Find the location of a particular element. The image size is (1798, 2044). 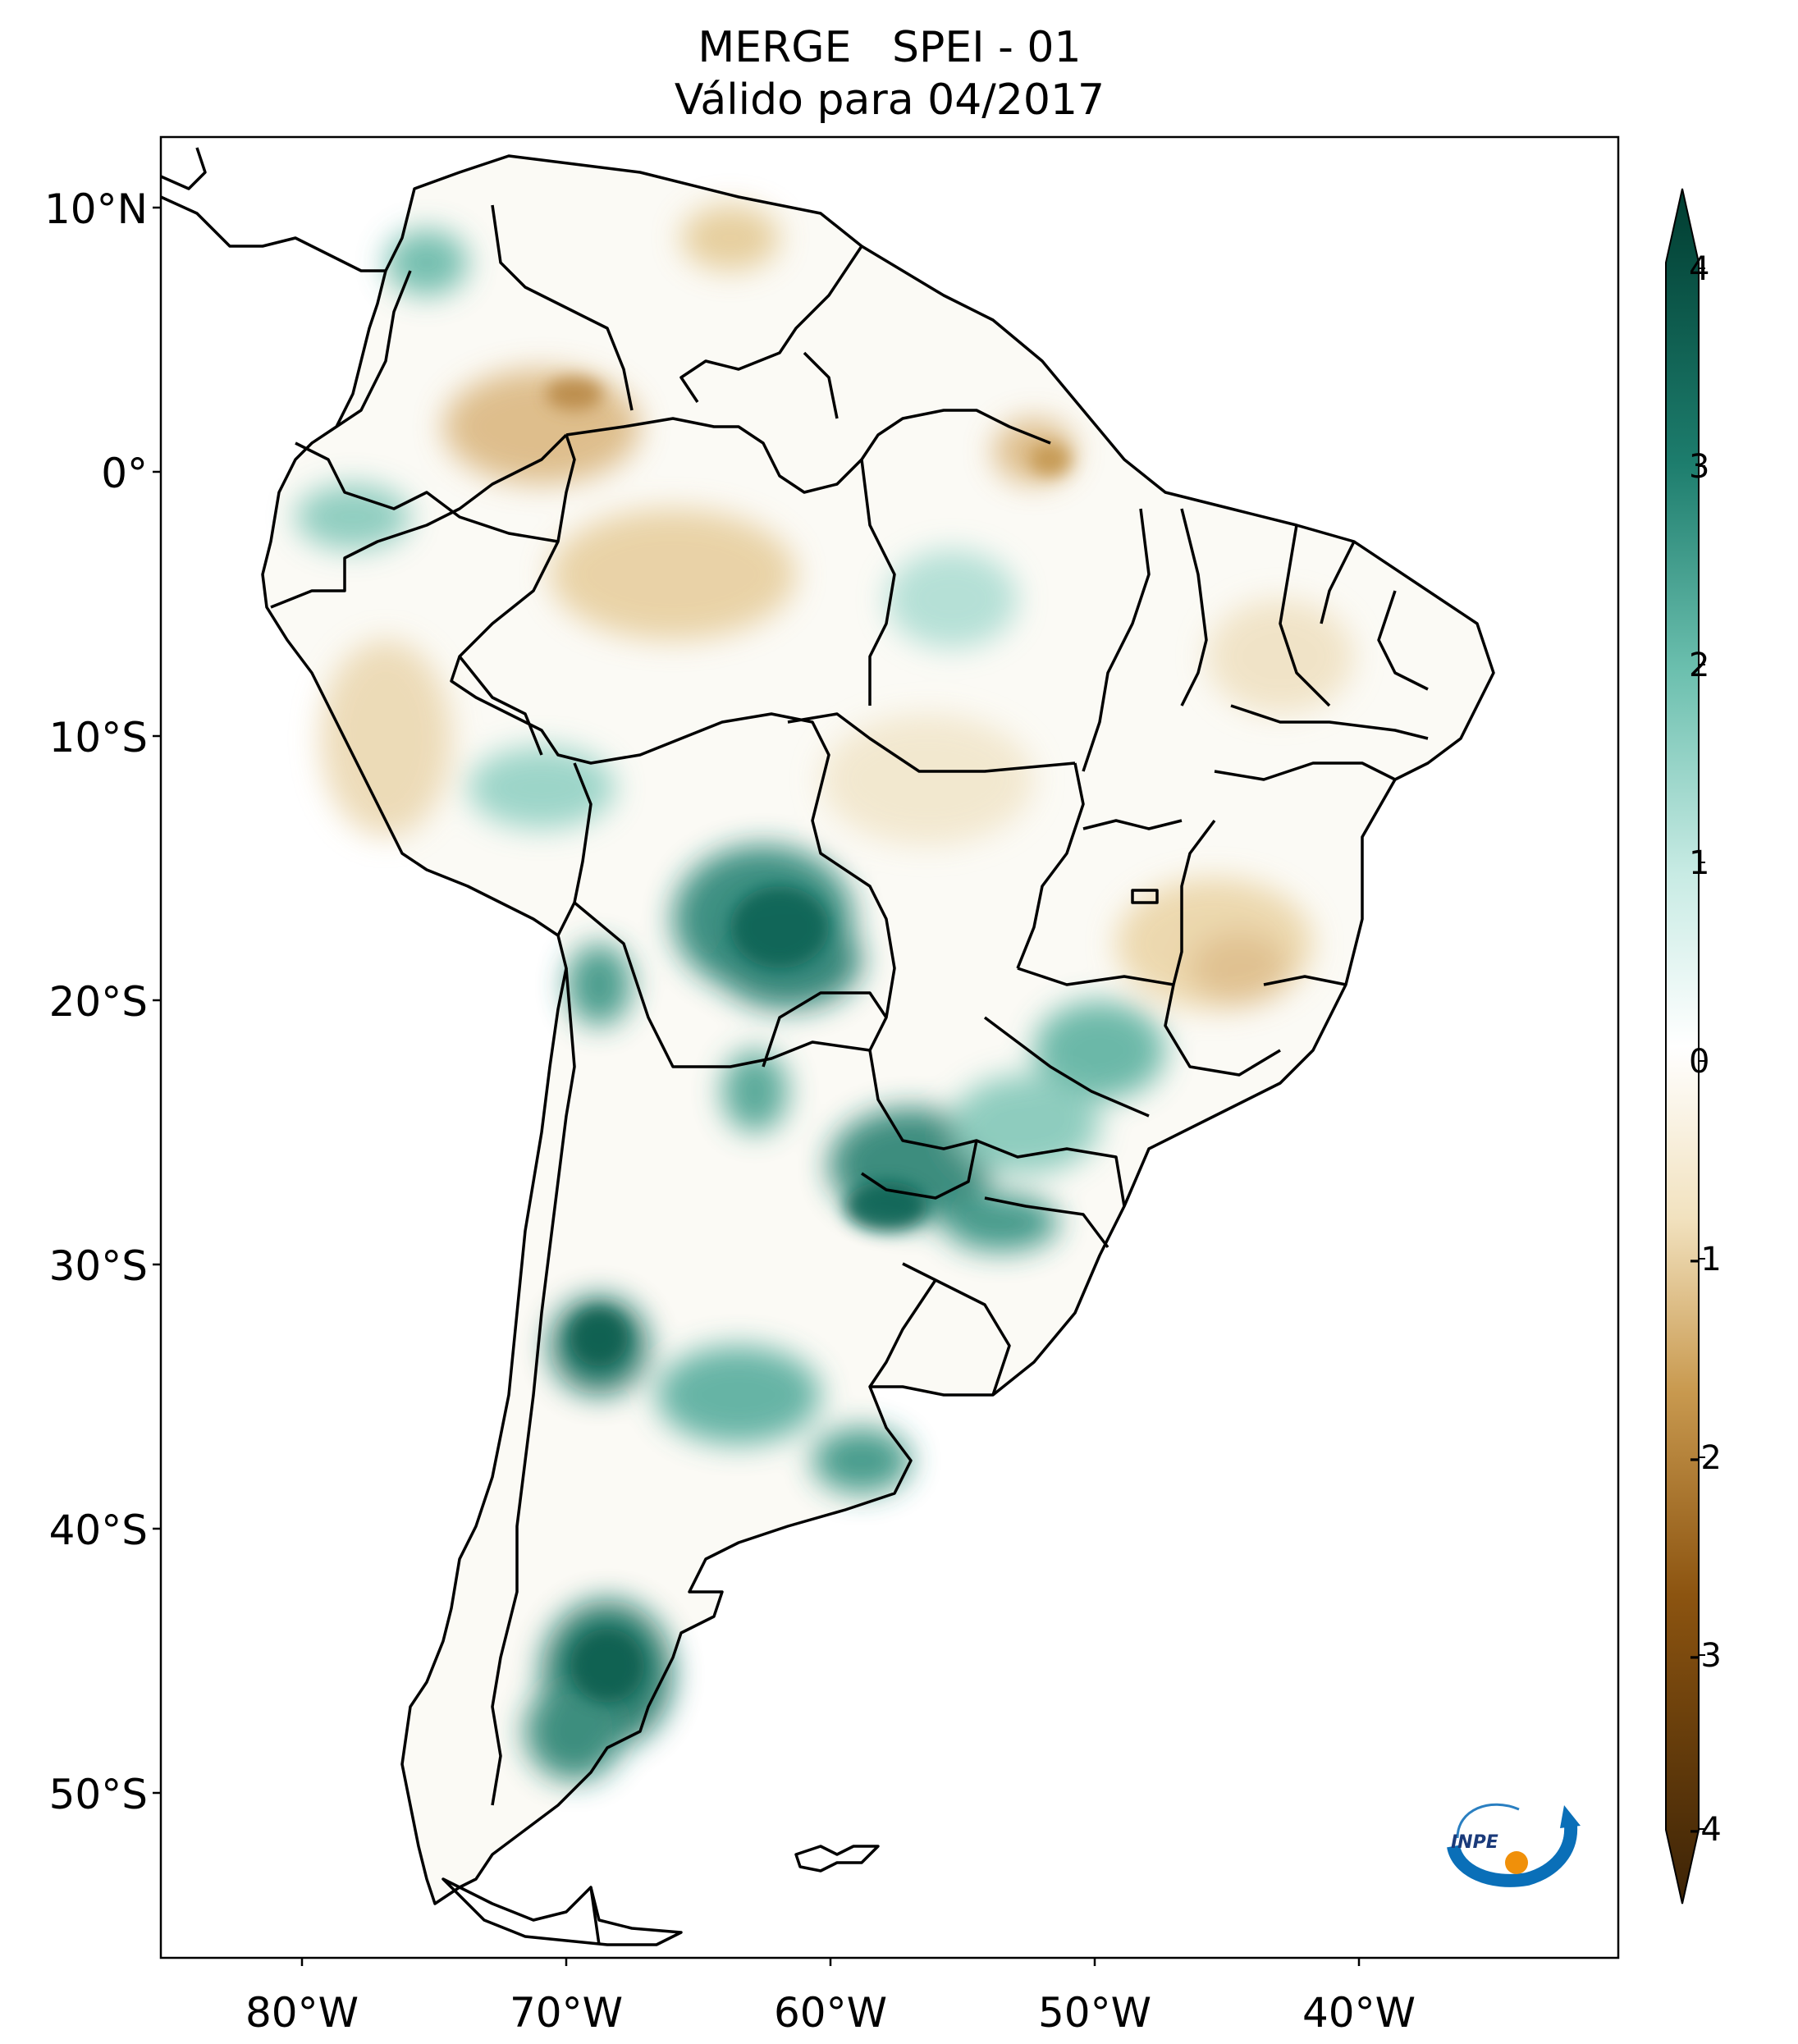

lat-label-30s: 30°S is located at coordinates (98, 1266).